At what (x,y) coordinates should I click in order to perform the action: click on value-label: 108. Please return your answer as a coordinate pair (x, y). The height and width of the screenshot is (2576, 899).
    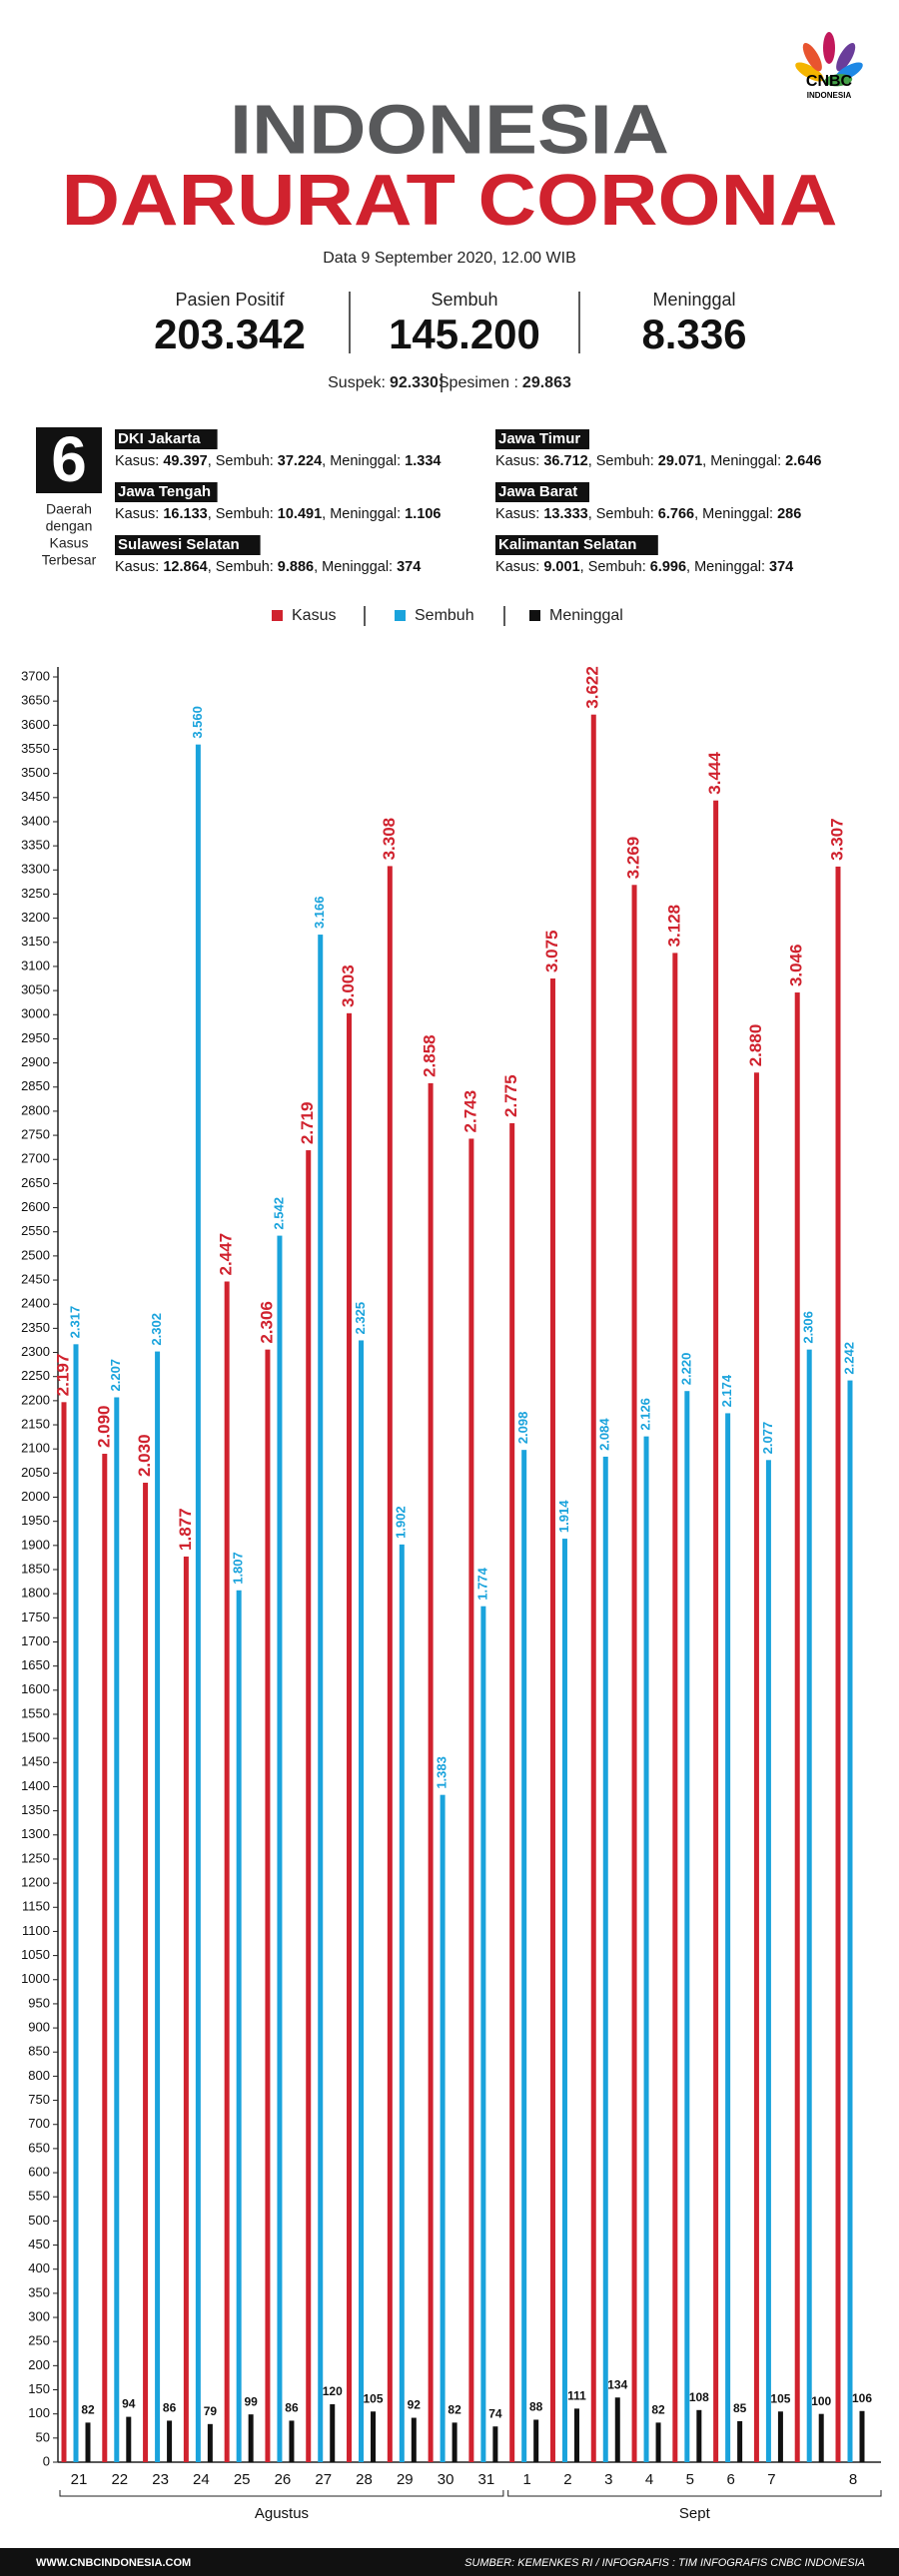
    Looking at the image, I should click on (699, 2397).